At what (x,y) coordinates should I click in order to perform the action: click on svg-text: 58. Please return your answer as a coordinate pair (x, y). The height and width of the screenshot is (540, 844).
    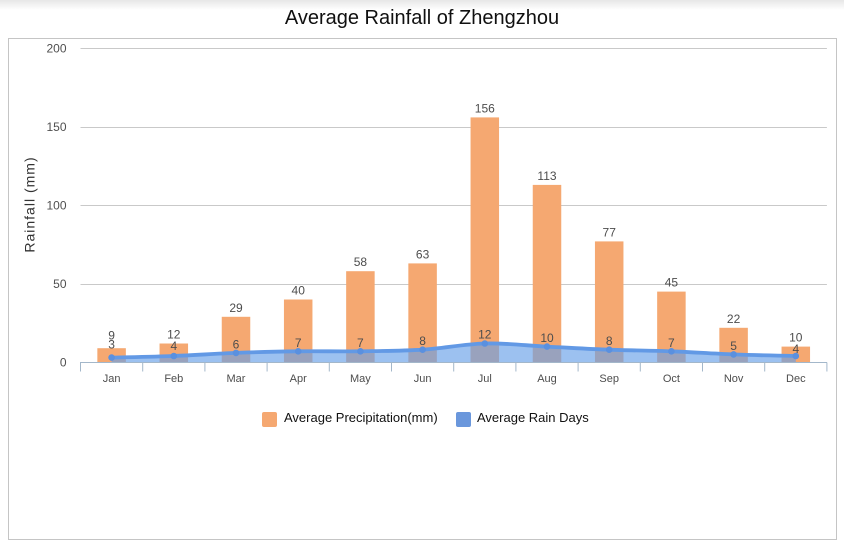
    Looking at the image, I should click on (361, 262).